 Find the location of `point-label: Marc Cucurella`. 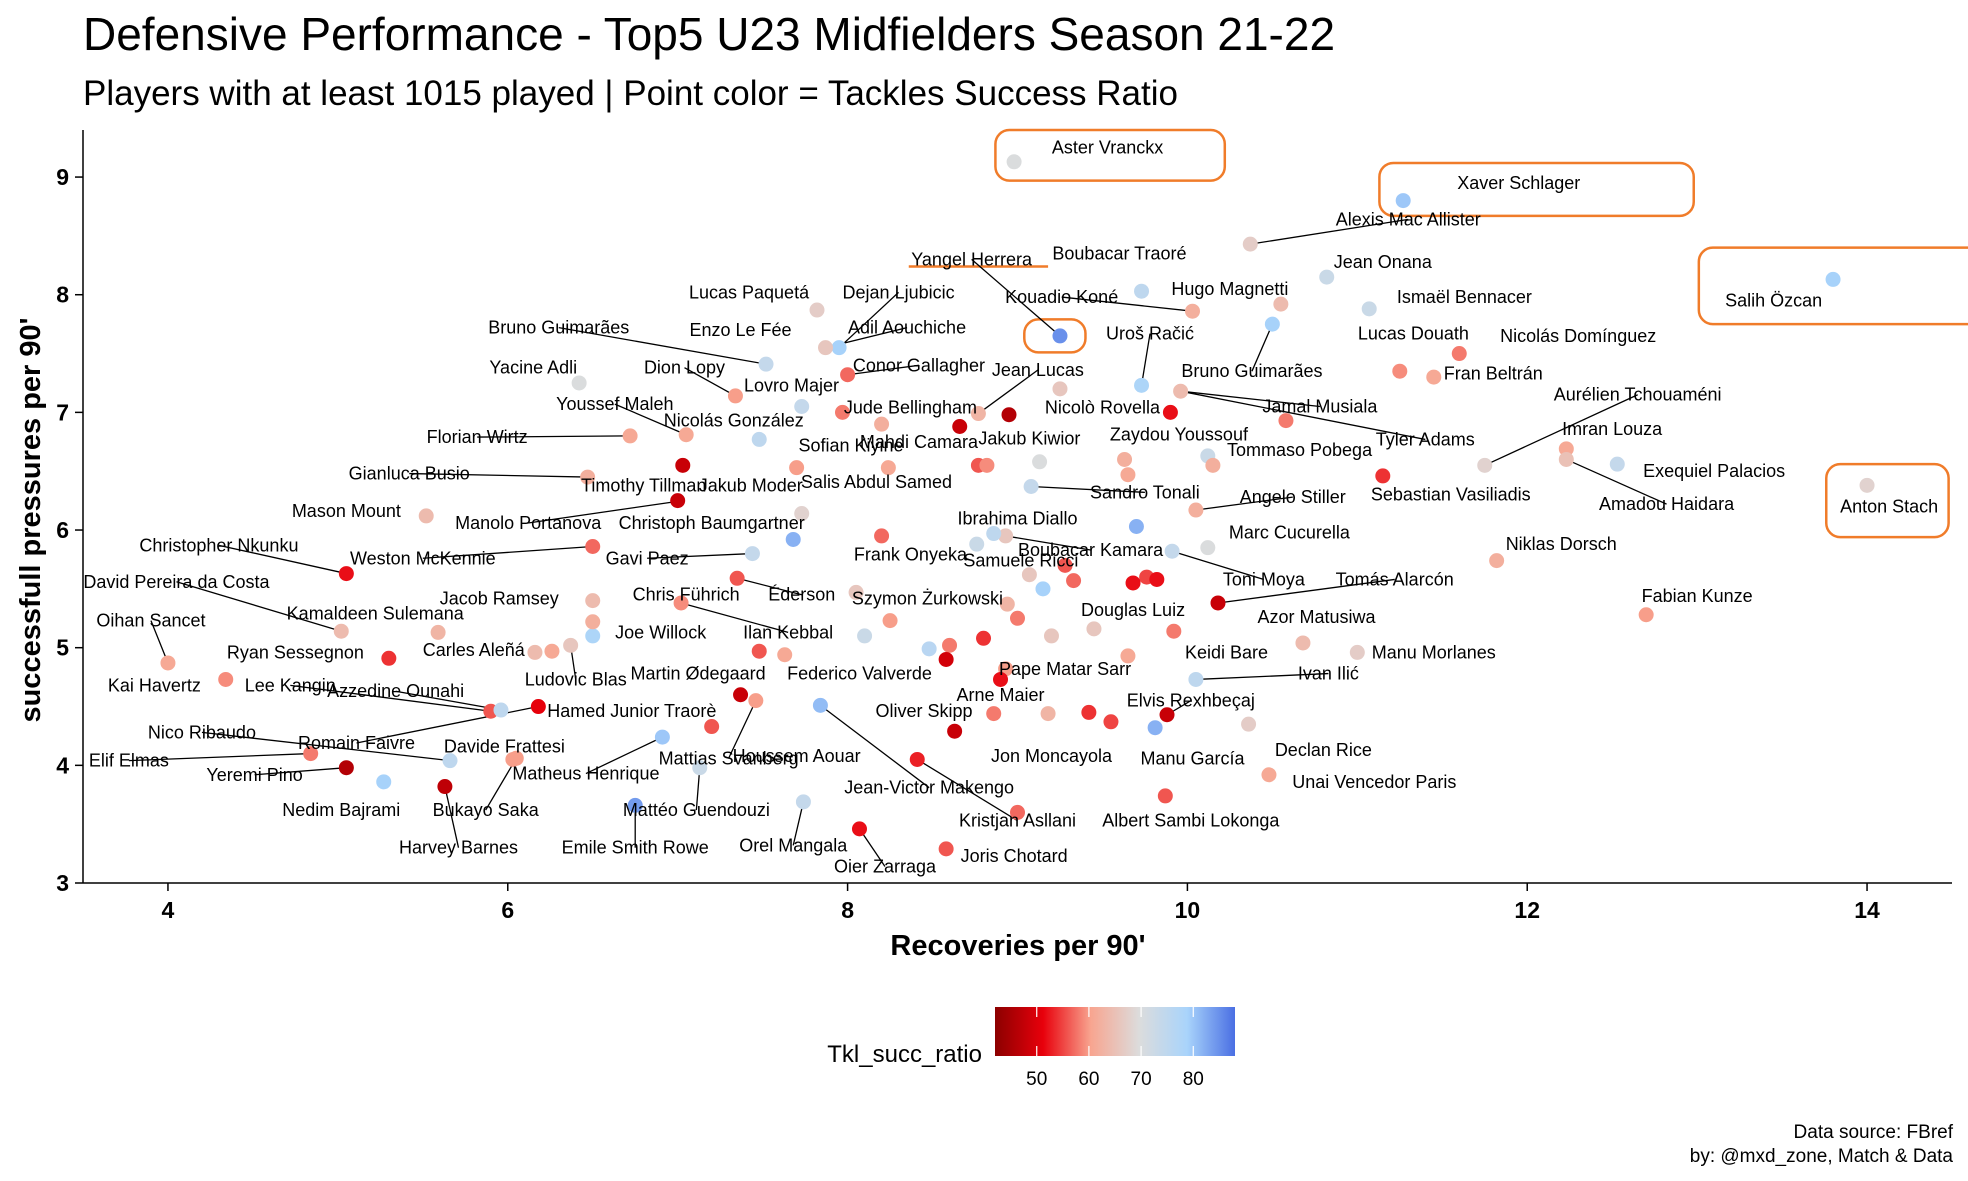

point-label: Marc Cucurella is located at coordinates (1290, 532).